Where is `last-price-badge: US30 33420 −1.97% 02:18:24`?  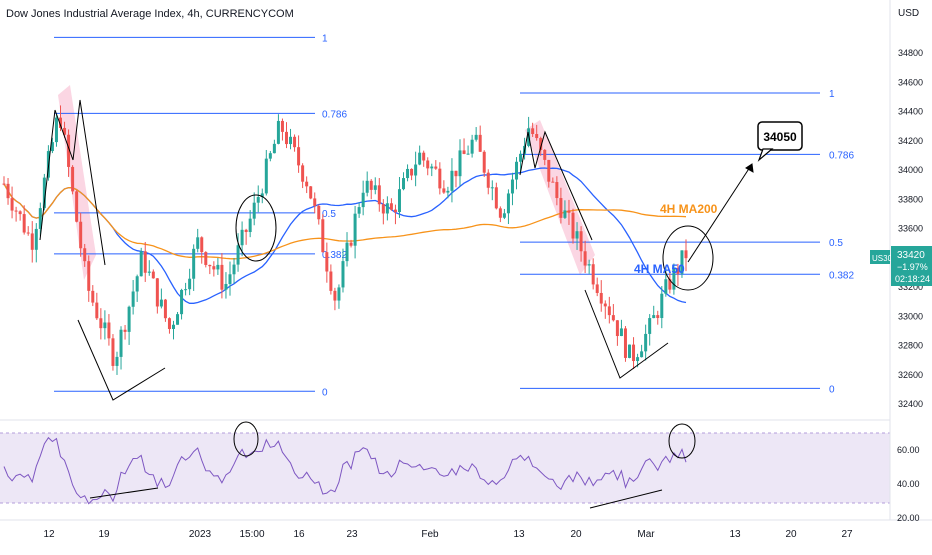
last-price-badge: US30 33420 −1.97% 02:18:24 is located at coordinates (901, 266).